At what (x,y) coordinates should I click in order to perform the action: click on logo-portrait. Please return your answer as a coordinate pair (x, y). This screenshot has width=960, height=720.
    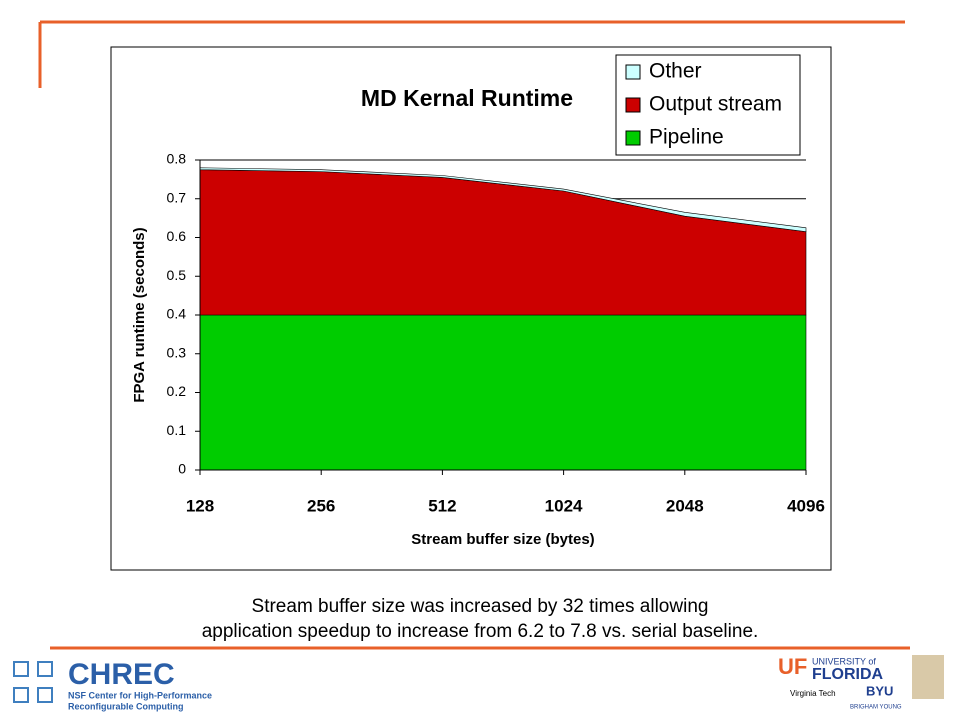
    Looking at the image, I should click on (928, 677).